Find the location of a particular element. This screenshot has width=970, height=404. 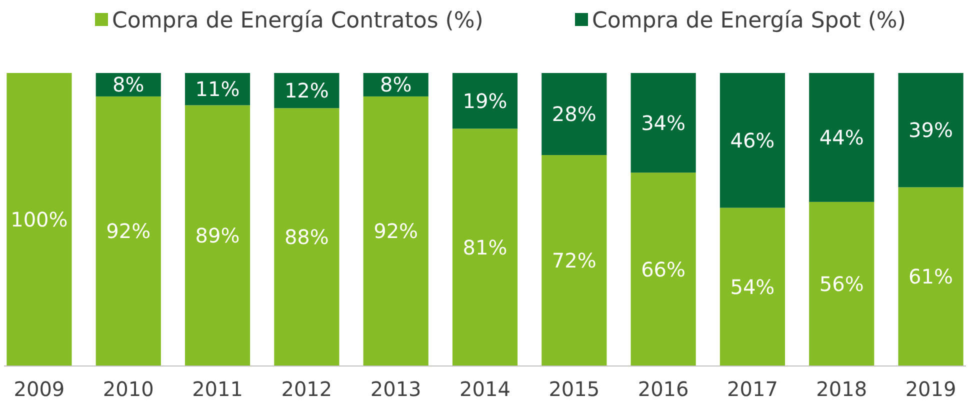

x-tick-label: 2016 is located at coordinates (663, 389).